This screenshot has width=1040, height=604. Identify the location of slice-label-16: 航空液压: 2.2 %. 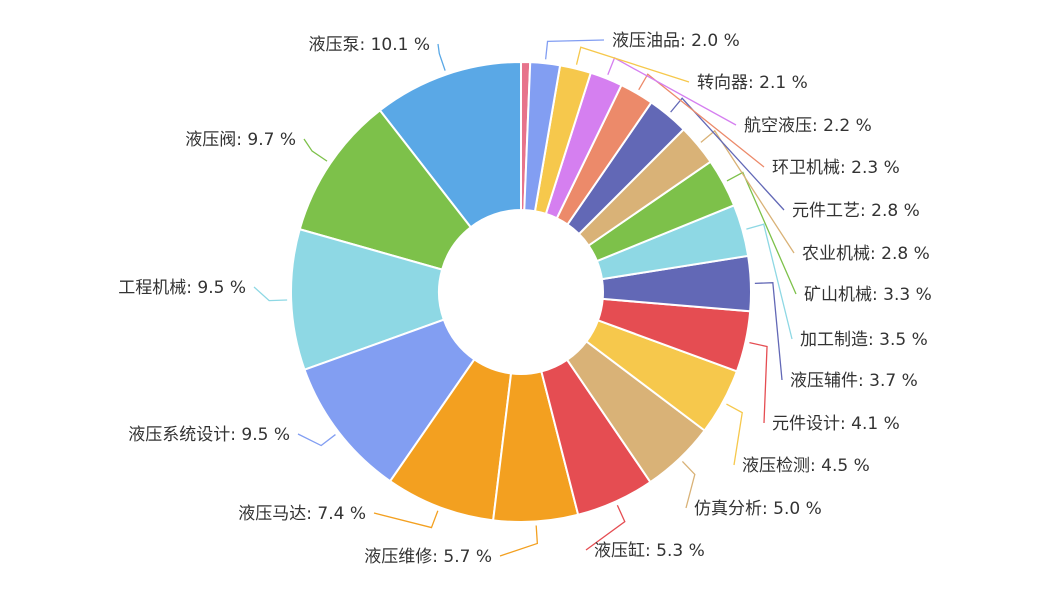
(808, 126).